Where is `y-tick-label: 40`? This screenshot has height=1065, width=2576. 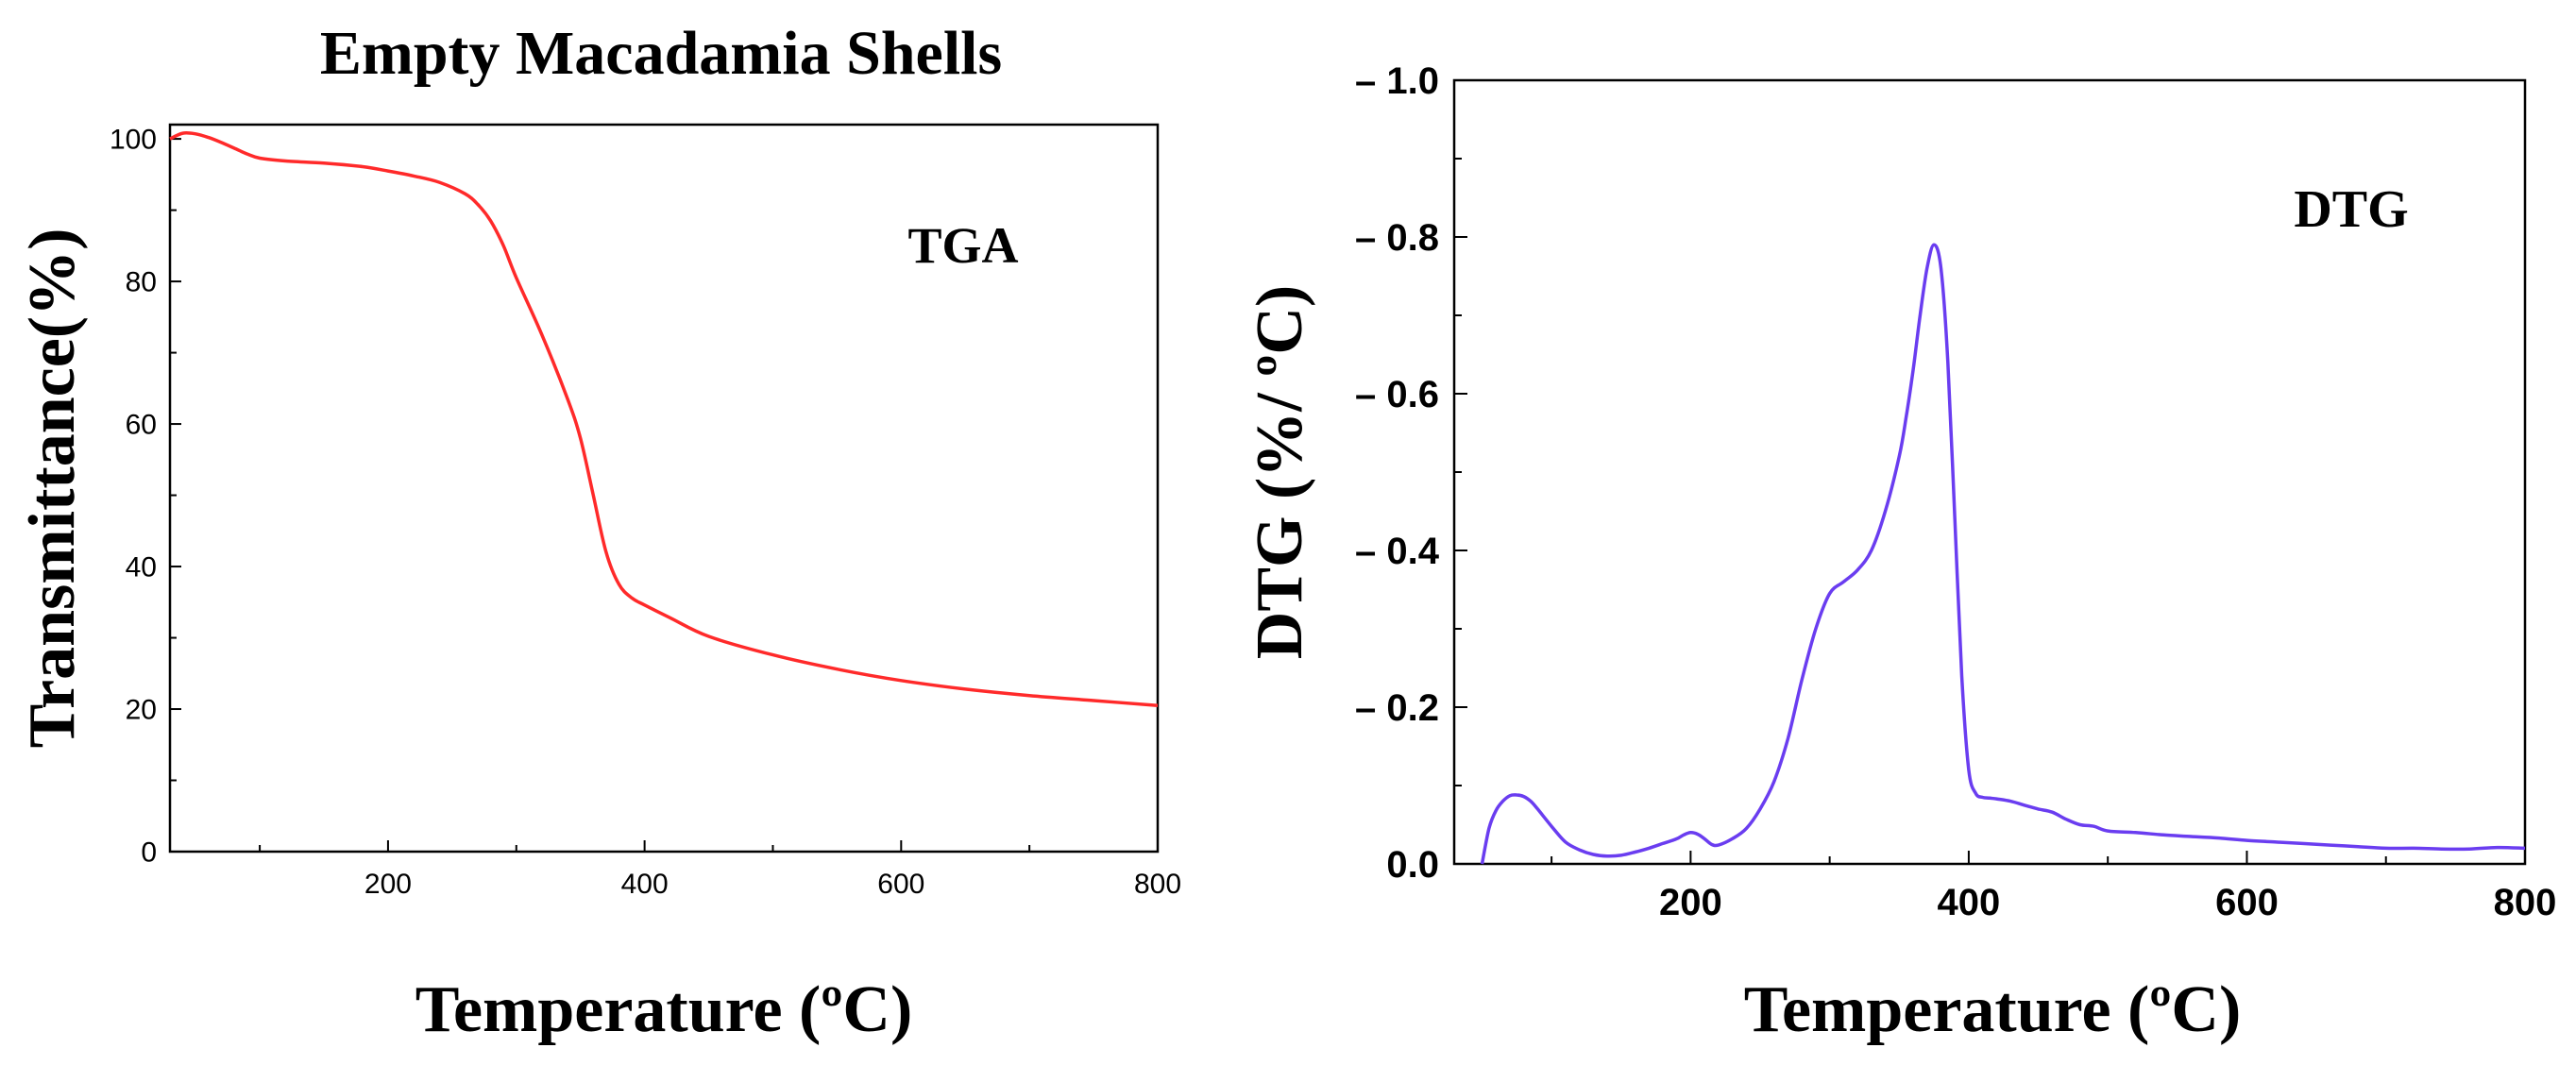
y-tick-label: 40 is located at coordinates (141, 567).